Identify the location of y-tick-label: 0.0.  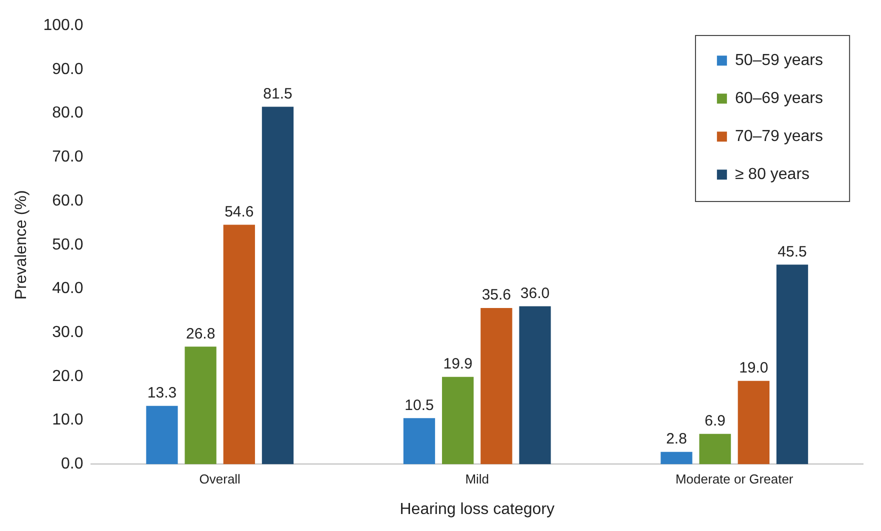
(72, 464).